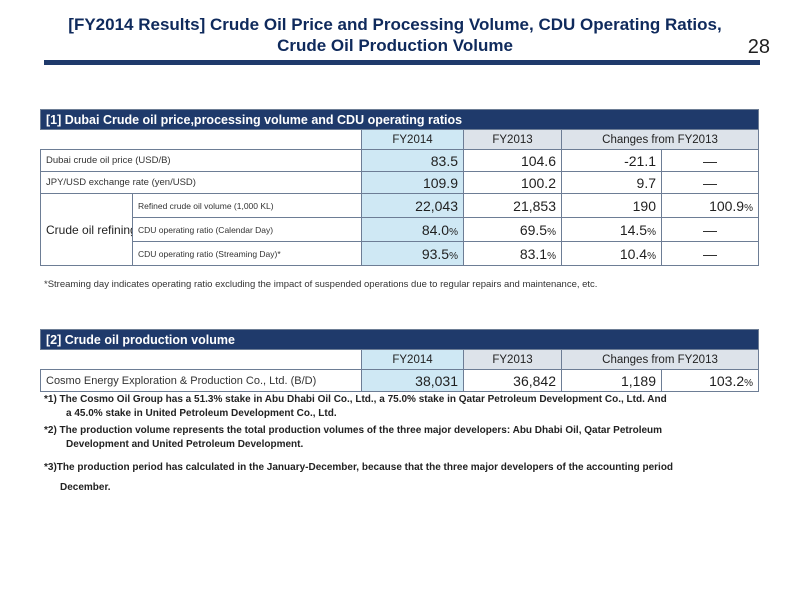 Image resolution: width=800 pixels, height=600 pixels. I want to click on cell-fy2014: 109.9, so click(412, 182).